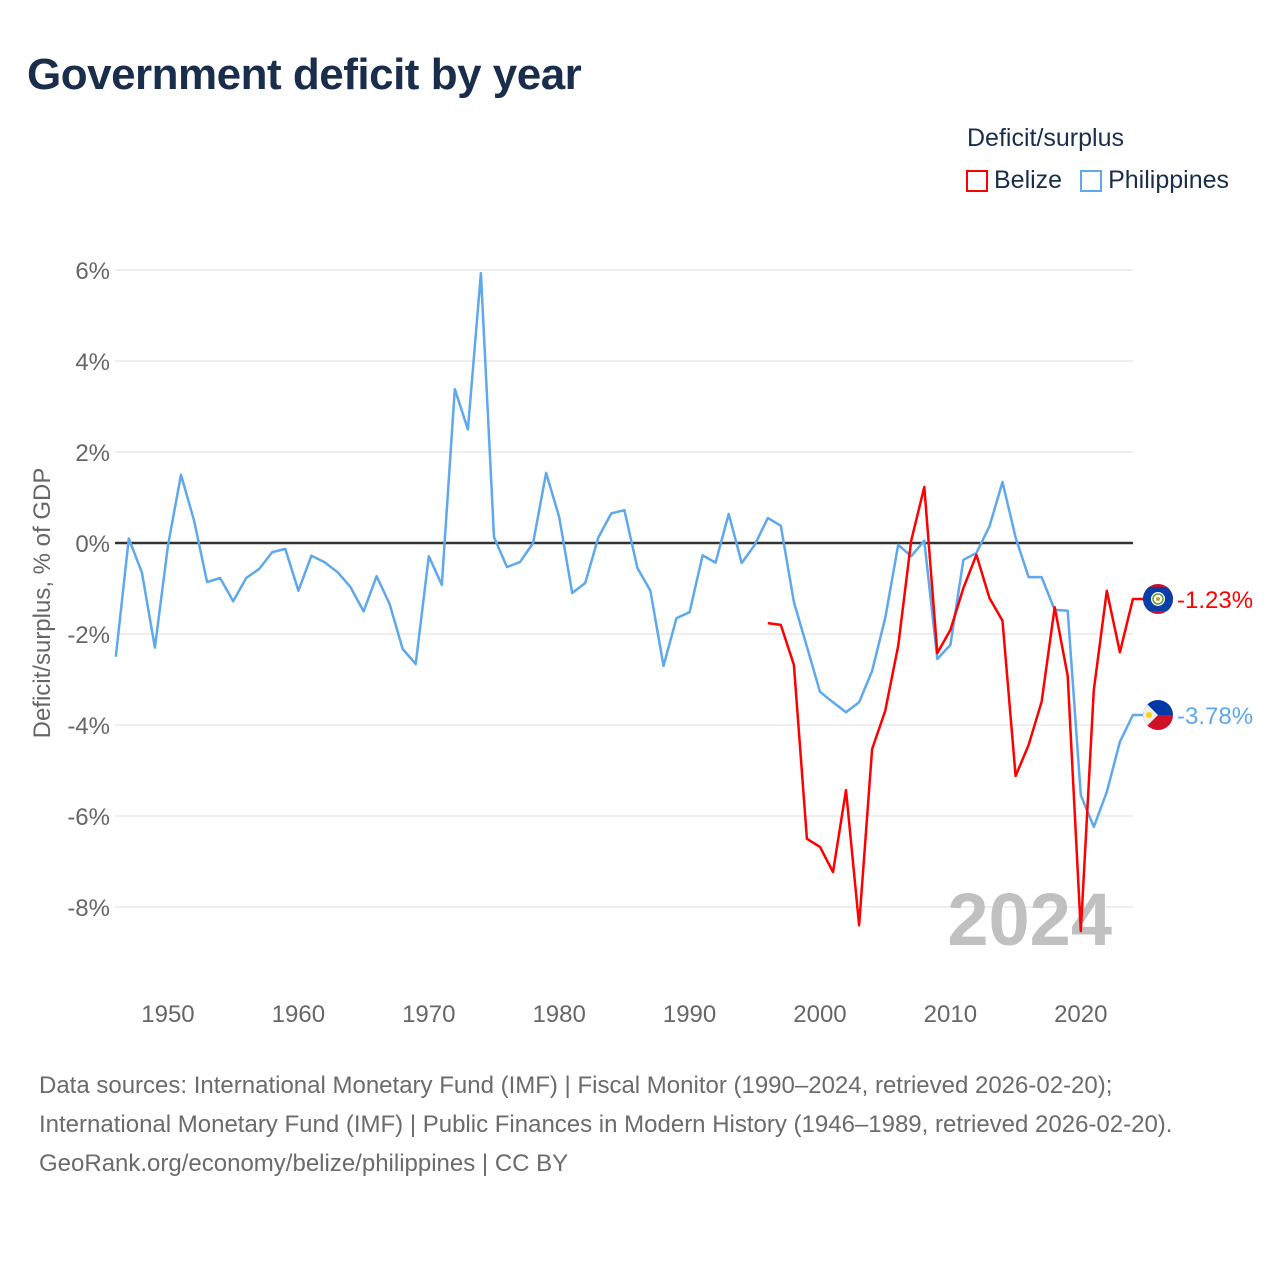 Image resolution: width=1280 pixels, height=1280 pixels. Describe the element at coordinates (558, 1014) in the screenshot. I see `x-tick-label: 1980` at that location.